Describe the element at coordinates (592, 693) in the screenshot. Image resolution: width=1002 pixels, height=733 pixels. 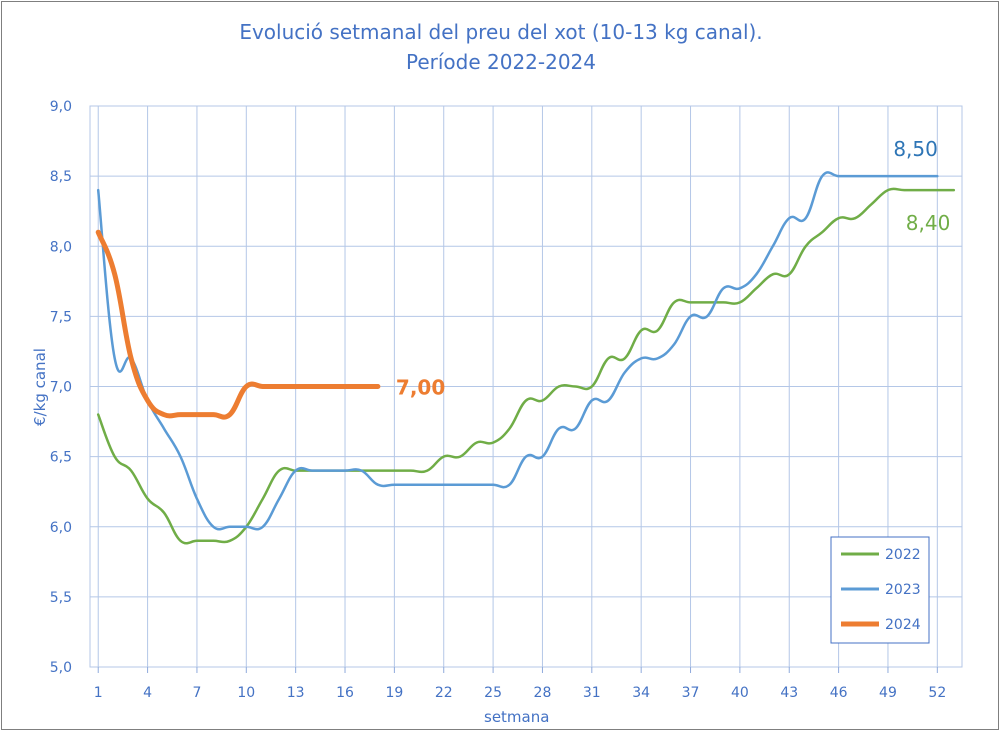
I see `x-tick-label: 31` at that location.